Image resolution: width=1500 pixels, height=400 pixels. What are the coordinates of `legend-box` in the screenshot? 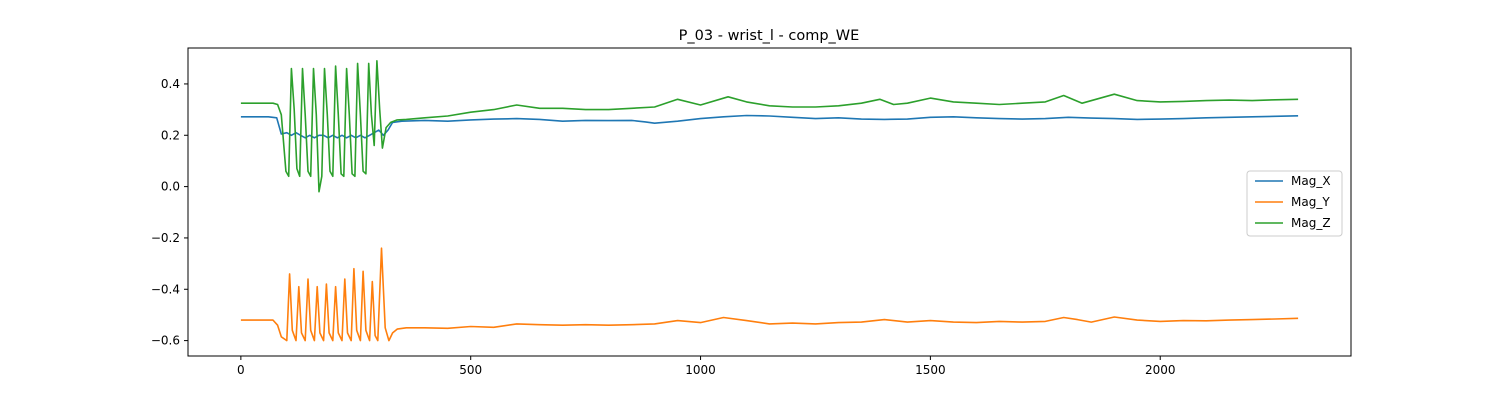 It's located at (1294, 203).